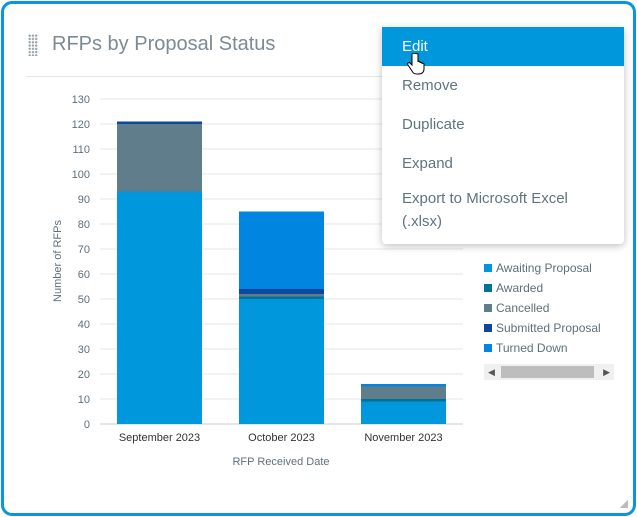 Image resolution: width=637 pixels, height=517 pixels. I want to click on legend-label: Turned Down, so click(532, 348).